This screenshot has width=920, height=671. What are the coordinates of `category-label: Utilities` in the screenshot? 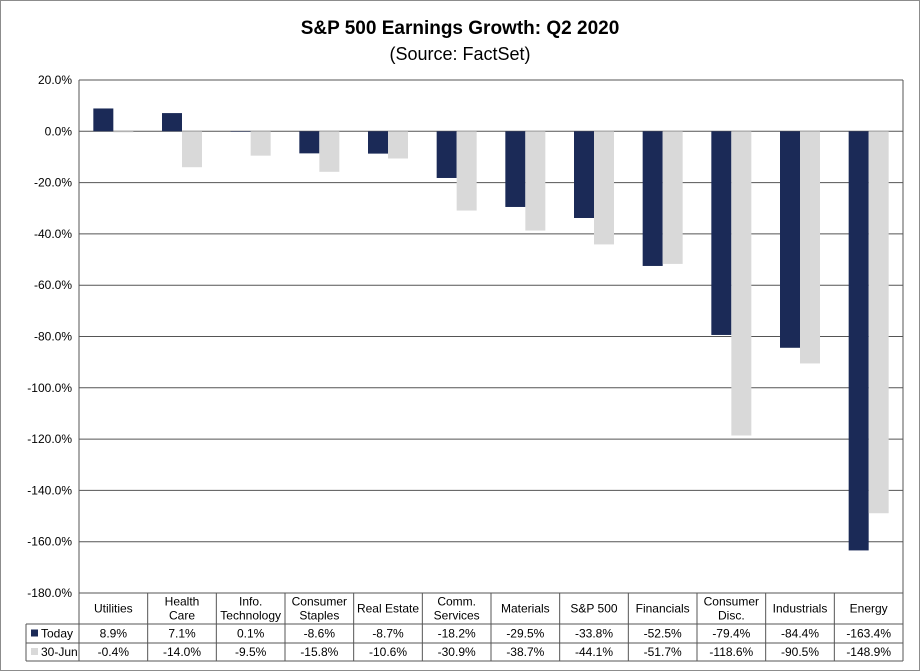 It's located at (113, 609).